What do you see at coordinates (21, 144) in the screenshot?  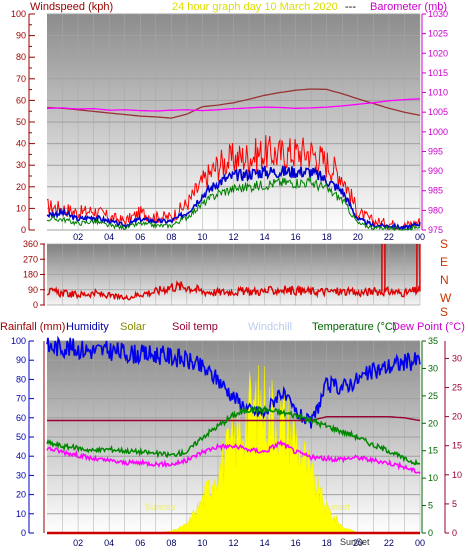 I see `windspeed-tick-label: 40` at bounding box center [21, 144].